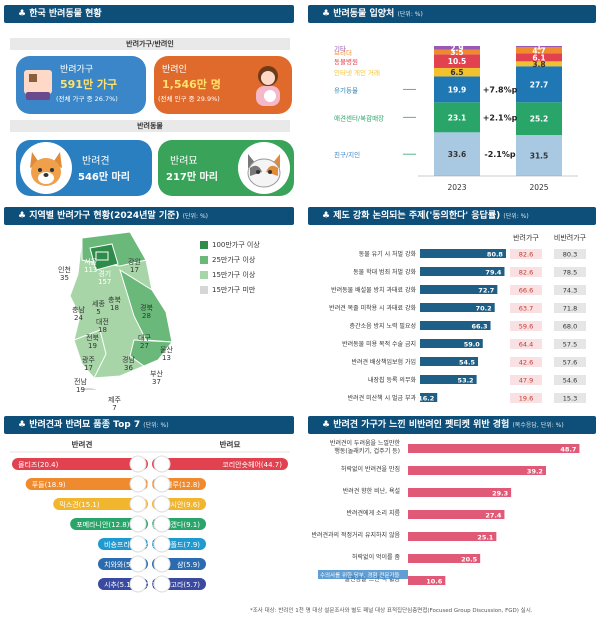 The width and height of the screenshot is (600, 620). What do you see at coordinates (174, 484) in the screenshot?
I see `cat-breed-label-1: 러시안블루(12.8)` at bounding box center [174, 484].